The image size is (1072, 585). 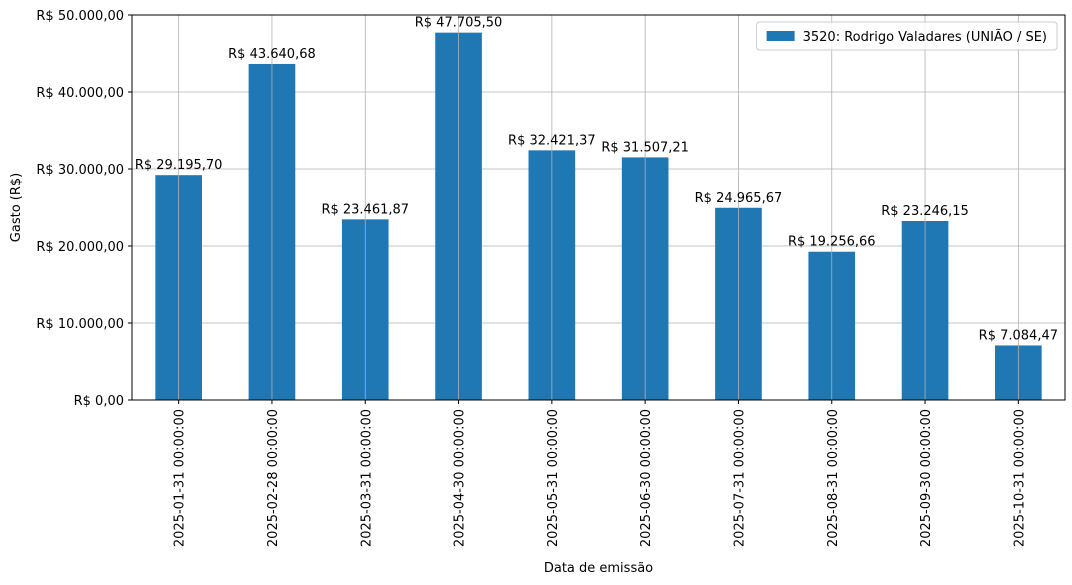 I want to click on y-tick-label: R$ 10.000,00, so click(x=80, y=324).